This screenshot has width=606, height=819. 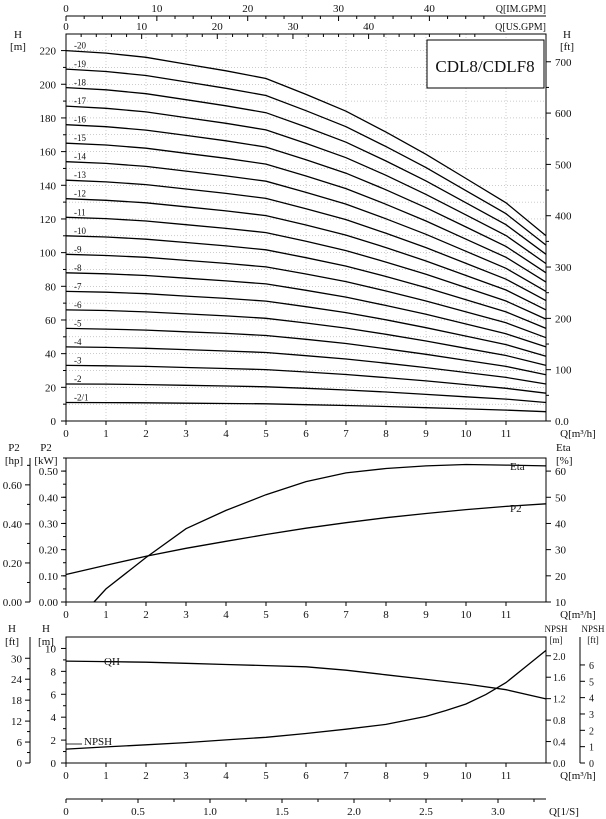 What do you see at coordinates (320, 533) in the screenshot?
I see `eta-curve` at bounding box center [320, 533].